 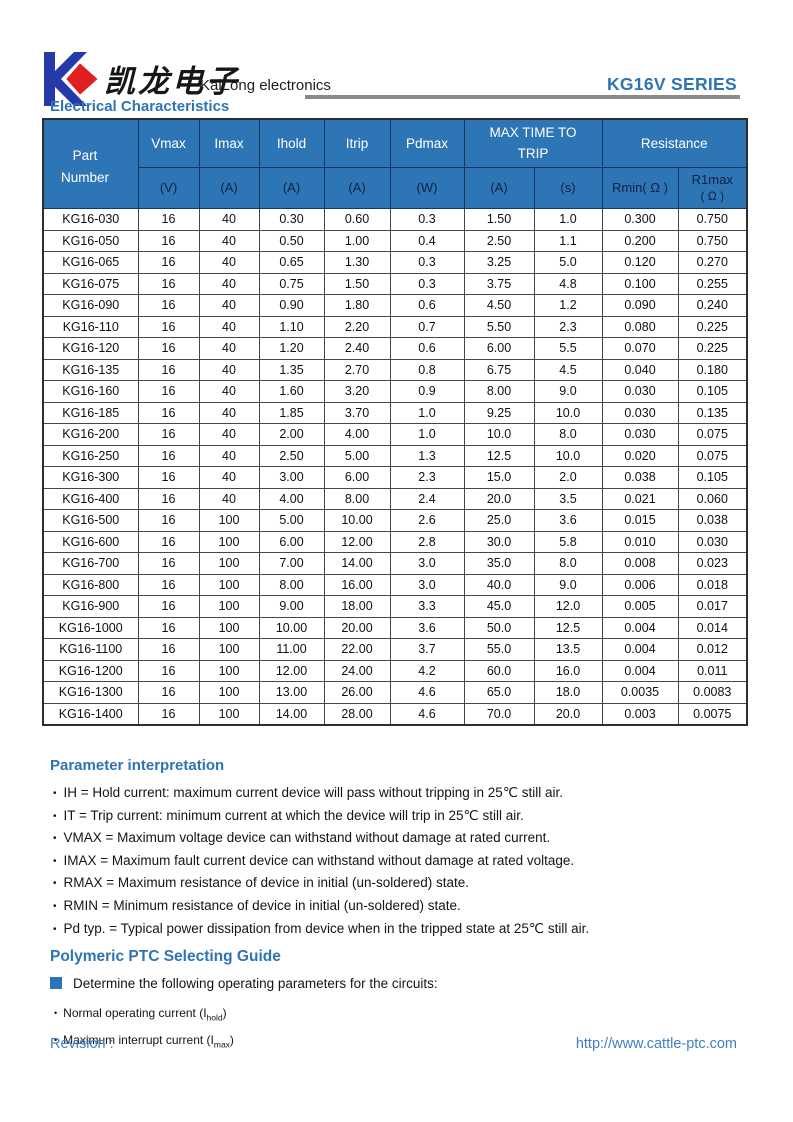 I want to click on table-row: KG16-400 16 40 4.00 8.00 2.4 20.0 3.5 0.021 0.060, so click(x=395, y=498).